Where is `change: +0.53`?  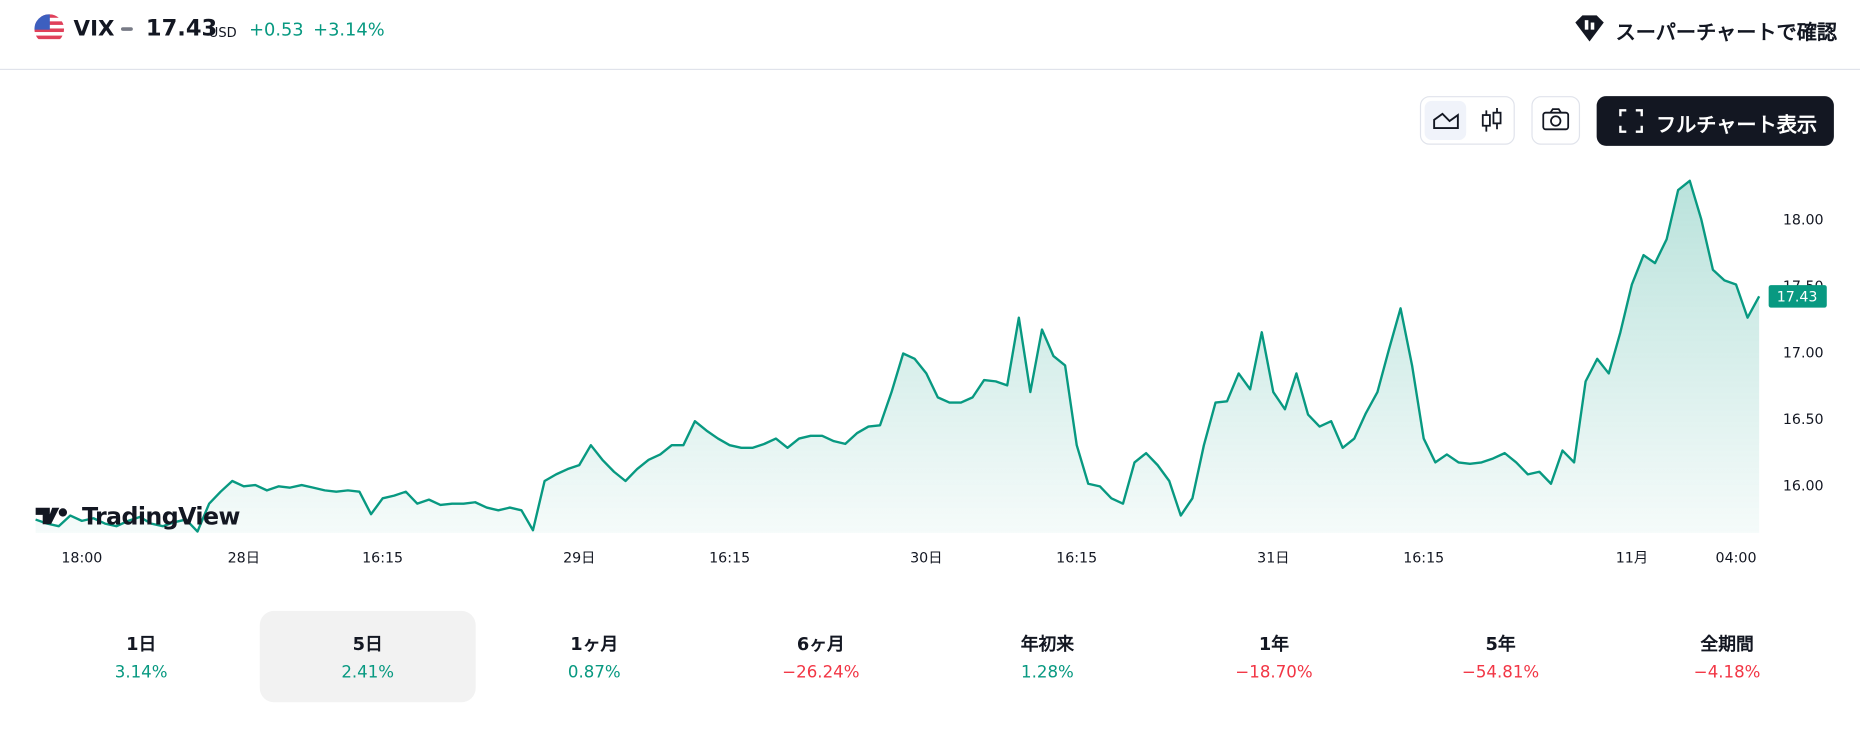
change: +0.53 is located at coordinates (276, 29).